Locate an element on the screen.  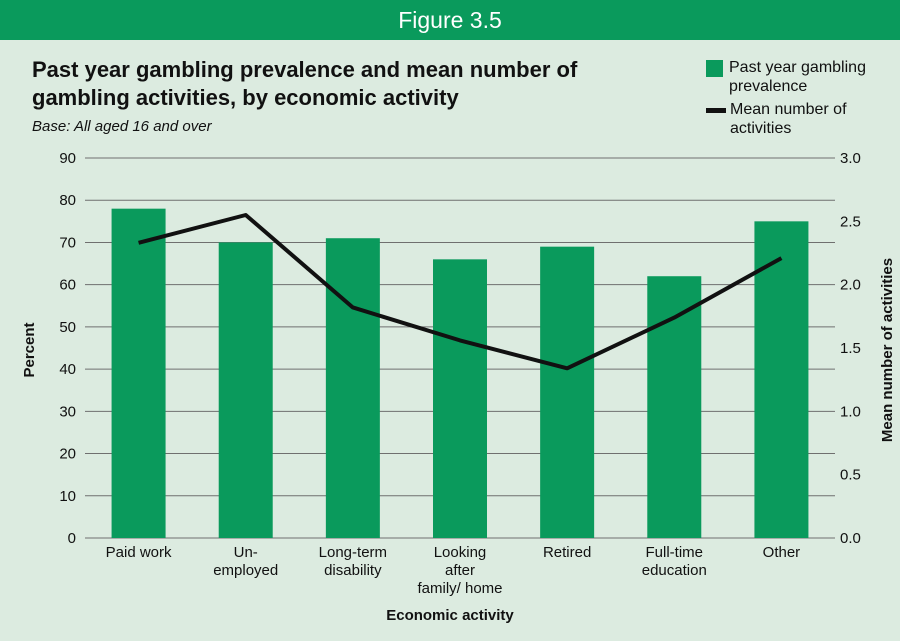
y-tick-label: 0 is located at coordinates (72, 538).